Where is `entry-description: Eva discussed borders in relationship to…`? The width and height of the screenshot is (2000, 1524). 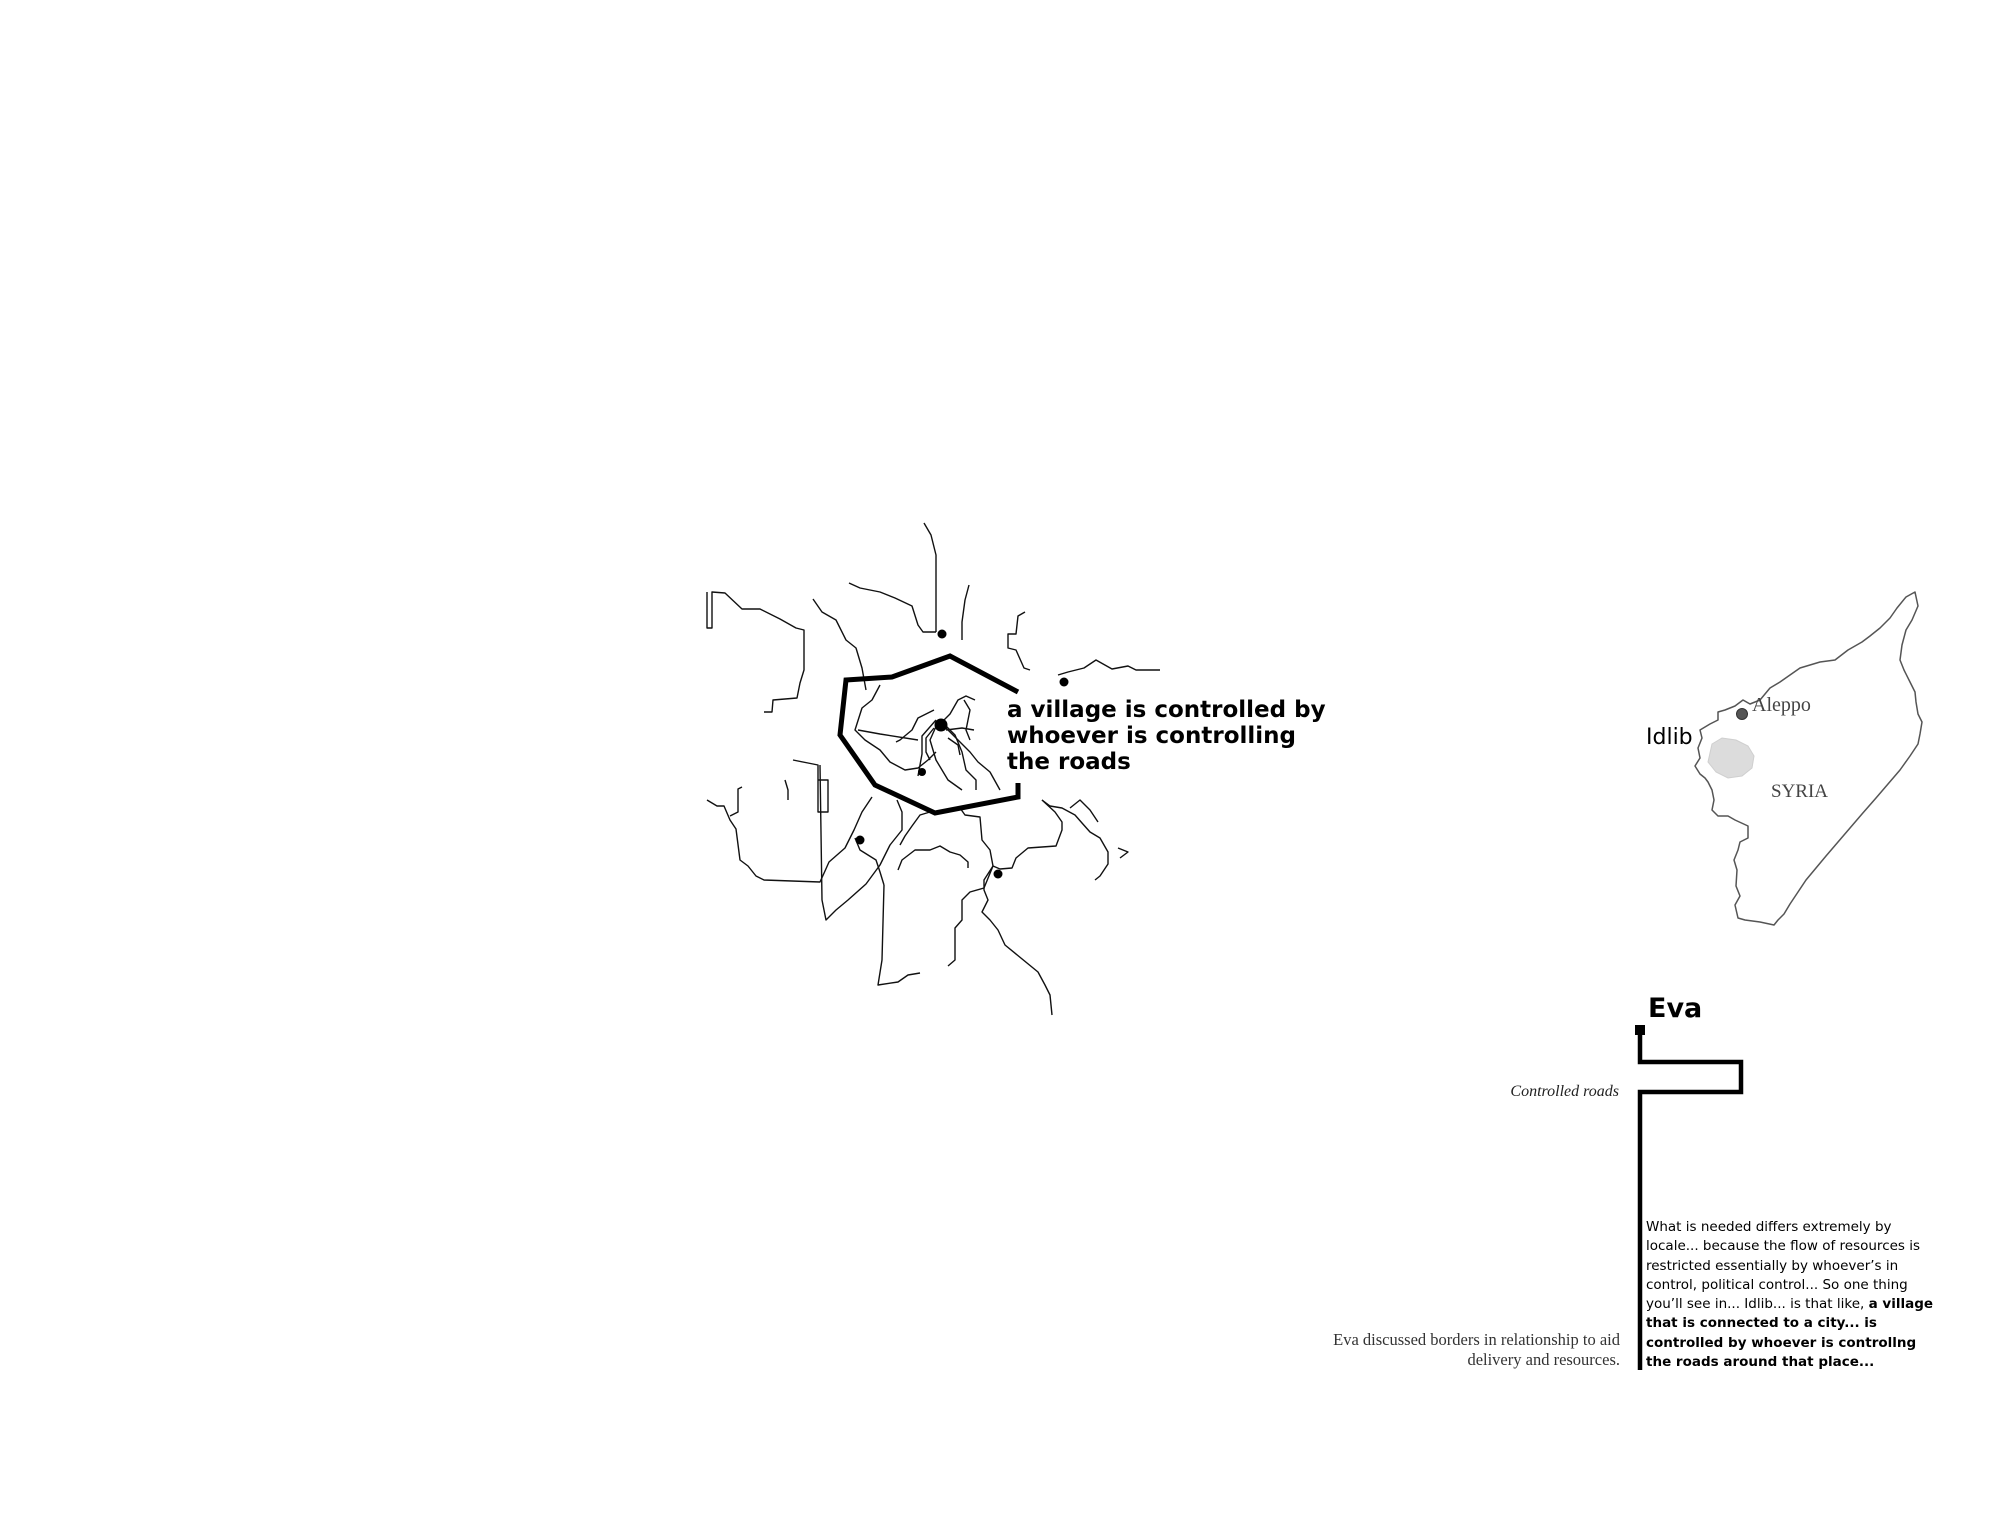
entry-description: Eva discussed borders in relationship to… is located at coordinates (1476, 1349).